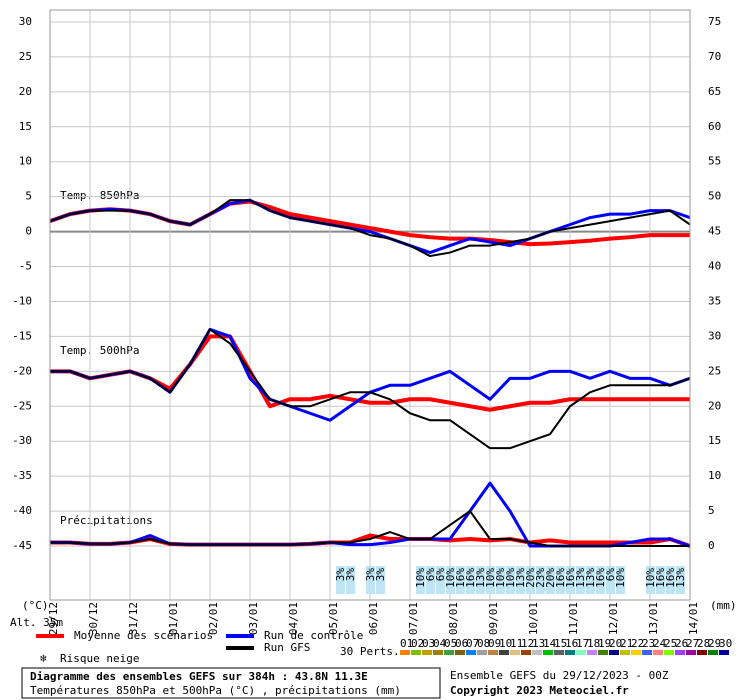 The image size is (740, 700). Describe the element at coordinates (287, 647) in the screenshot. I see `legend-label: Run GFS` at that location.